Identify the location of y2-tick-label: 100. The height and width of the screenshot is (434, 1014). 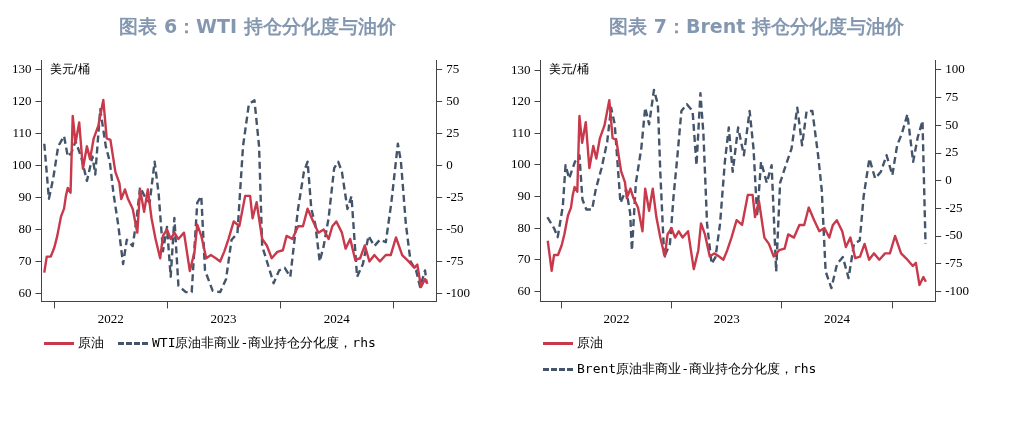
(955, 69).